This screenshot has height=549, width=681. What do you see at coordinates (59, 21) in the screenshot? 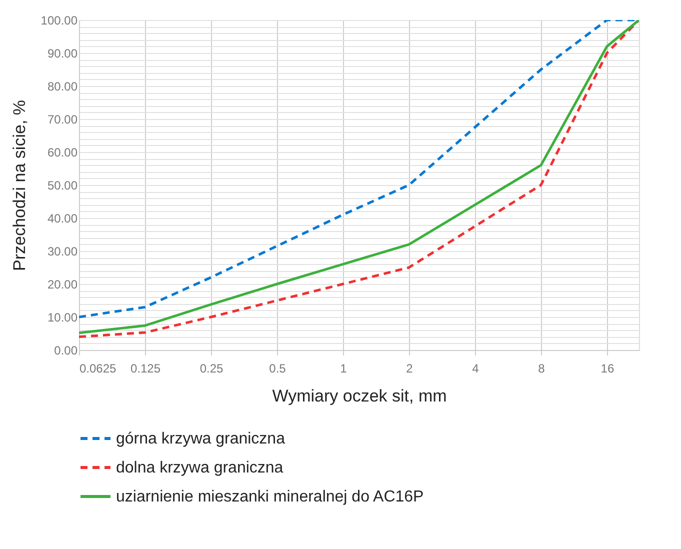
I see `y-tick-label: 100.00` at bounding box center [59, 21].